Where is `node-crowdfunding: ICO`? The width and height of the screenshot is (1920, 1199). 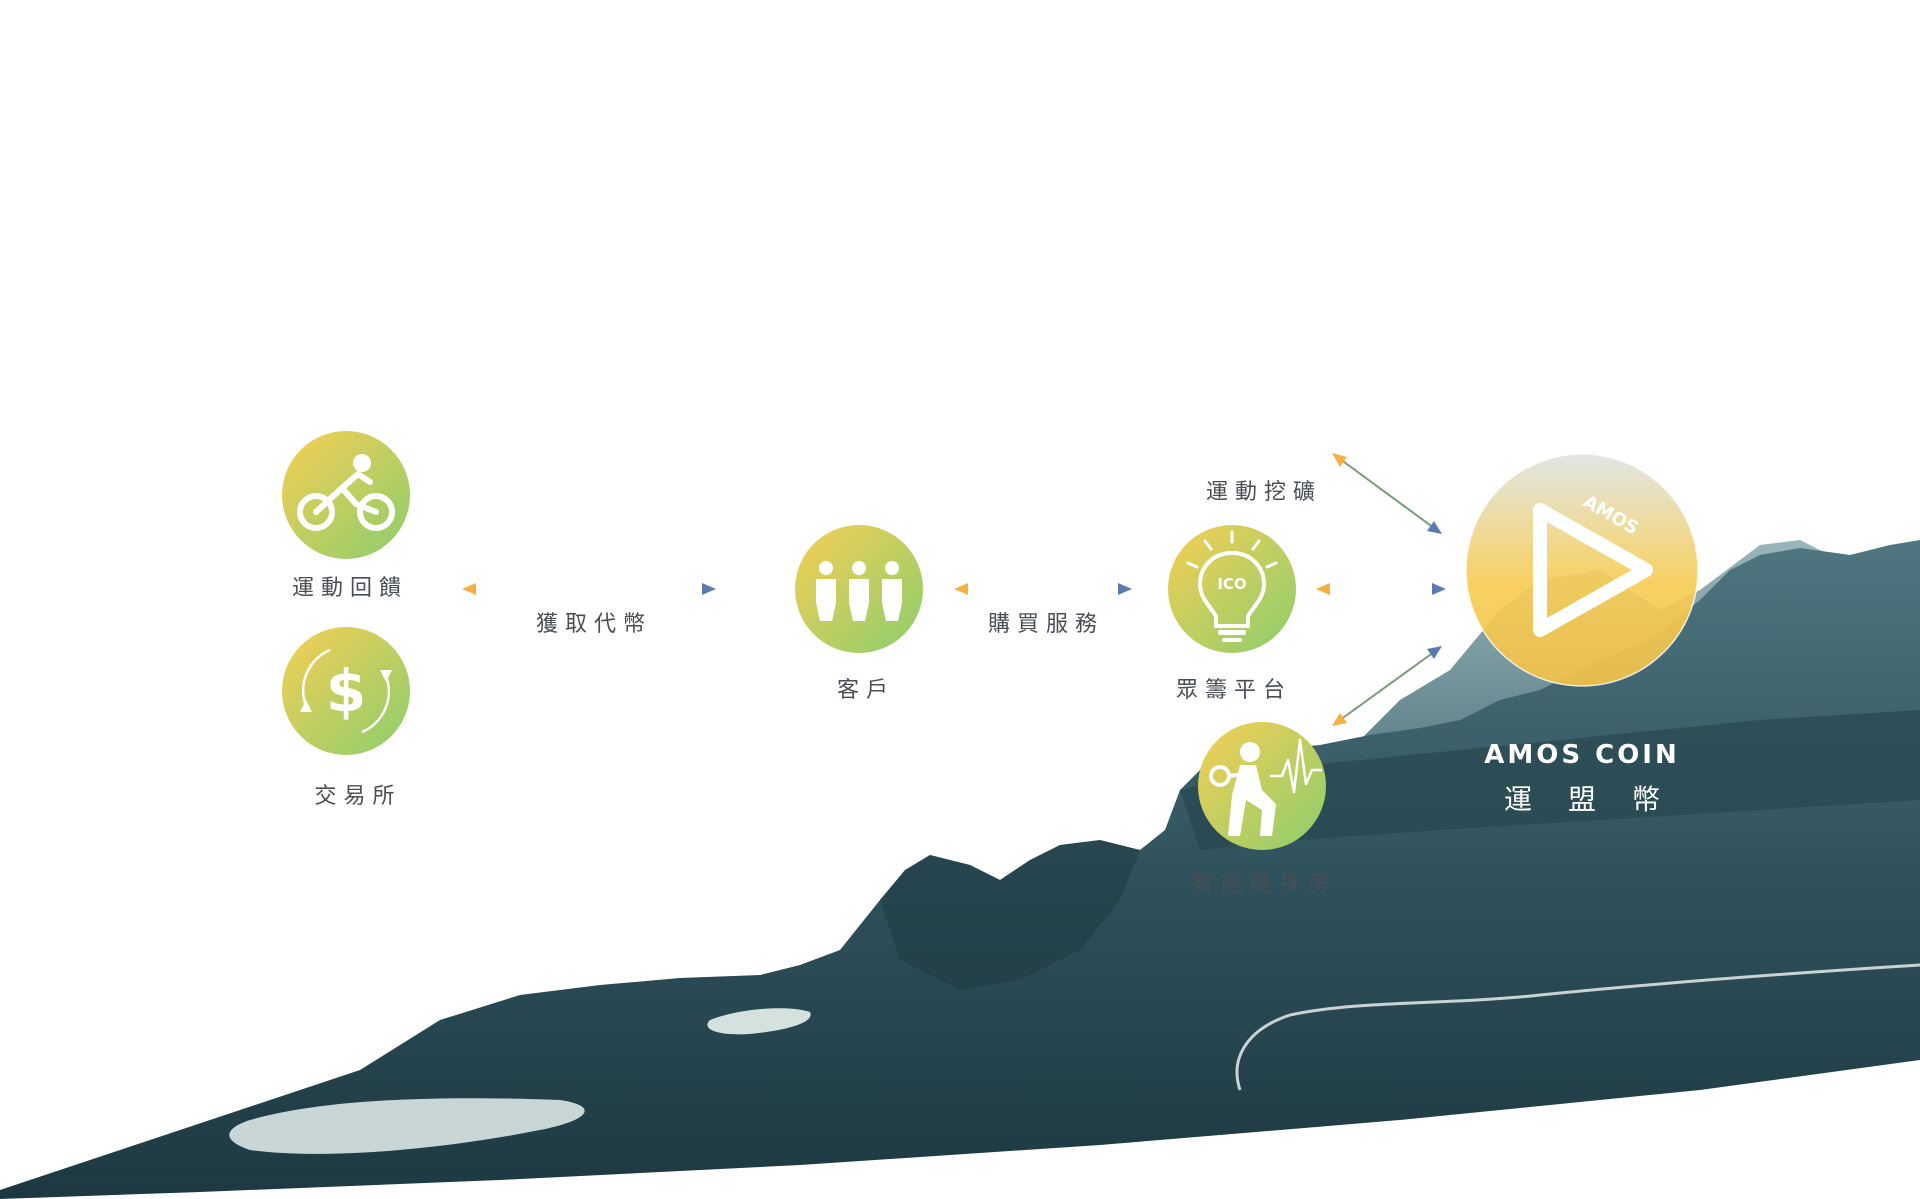 node-crowdfunding: ICO is located at coordinates (1232, 589).